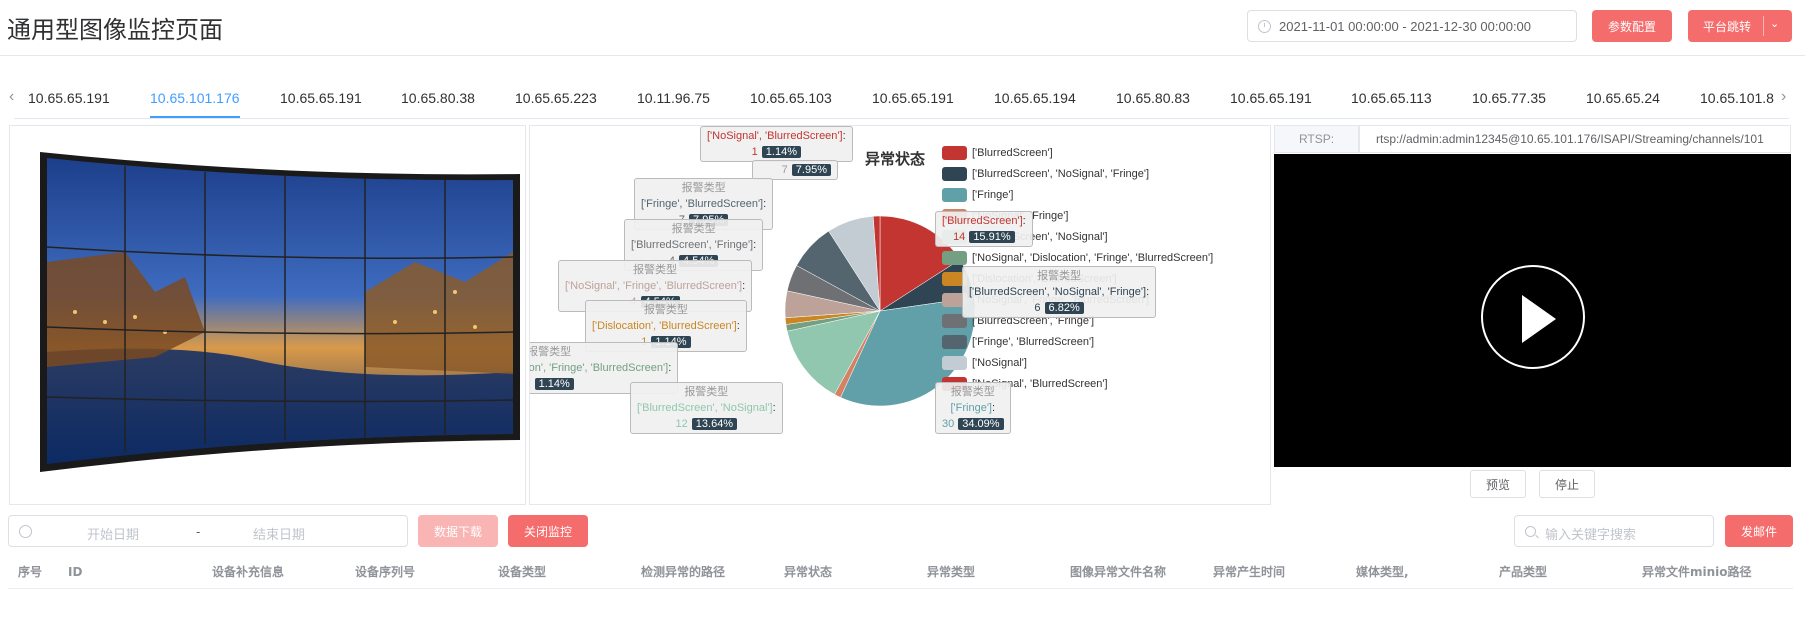  I want to click on config-button: 参数配置, so click(1632, 26).